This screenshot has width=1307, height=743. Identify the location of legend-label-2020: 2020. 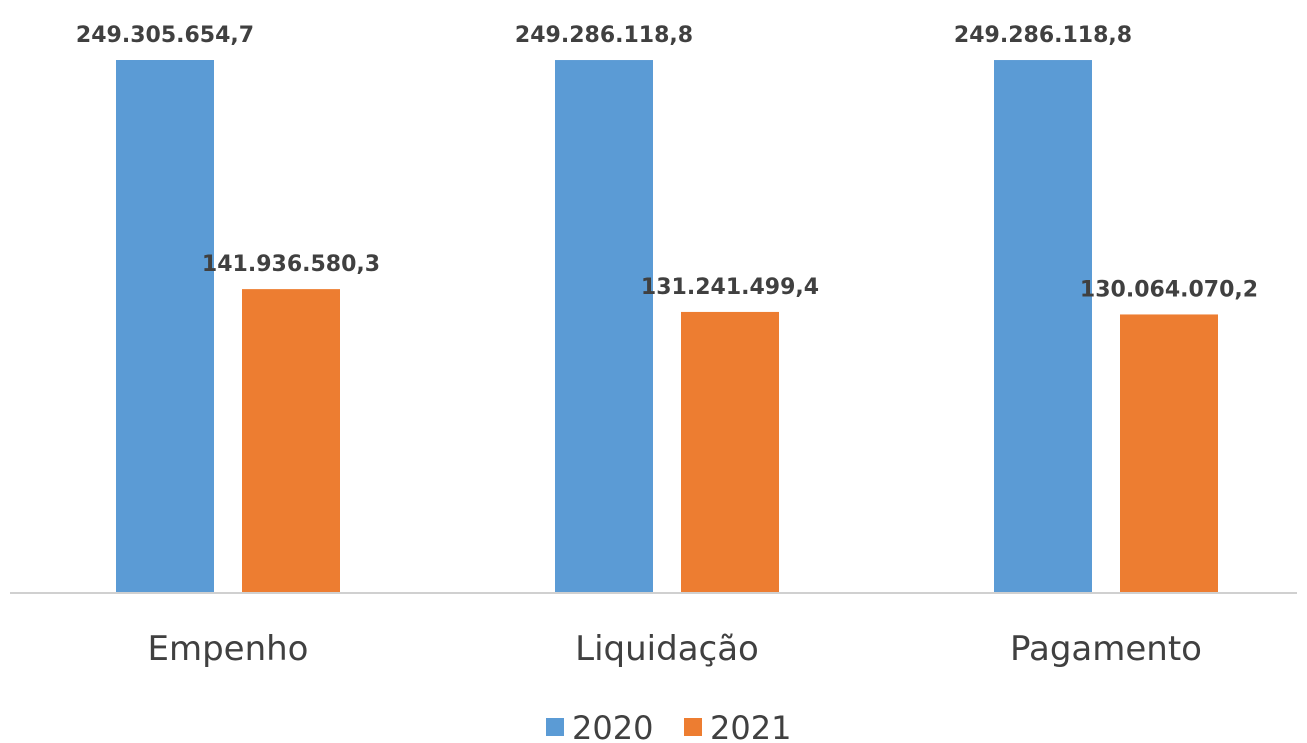
(612, 726).